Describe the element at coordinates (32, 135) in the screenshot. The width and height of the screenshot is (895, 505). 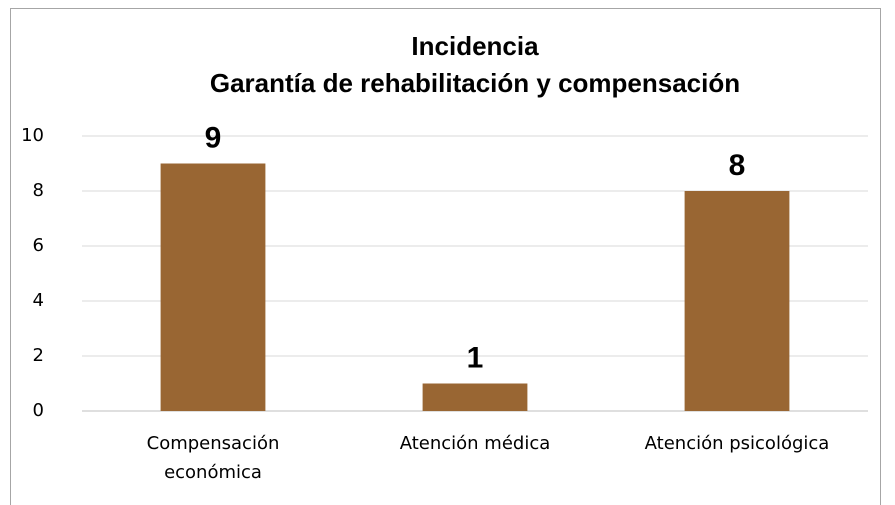
I see `y-tick-label: 10` at that location.